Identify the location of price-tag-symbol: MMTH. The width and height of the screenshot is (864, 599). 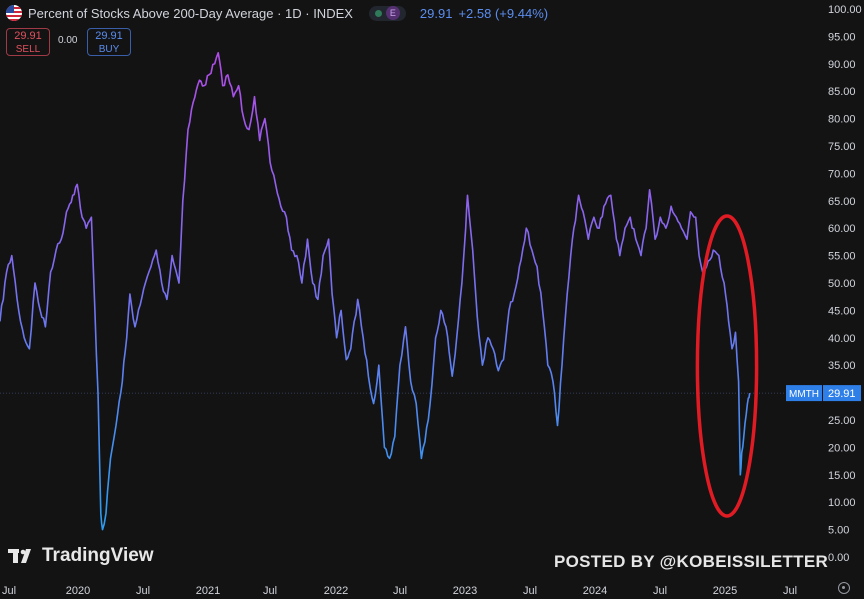
(804, 394).